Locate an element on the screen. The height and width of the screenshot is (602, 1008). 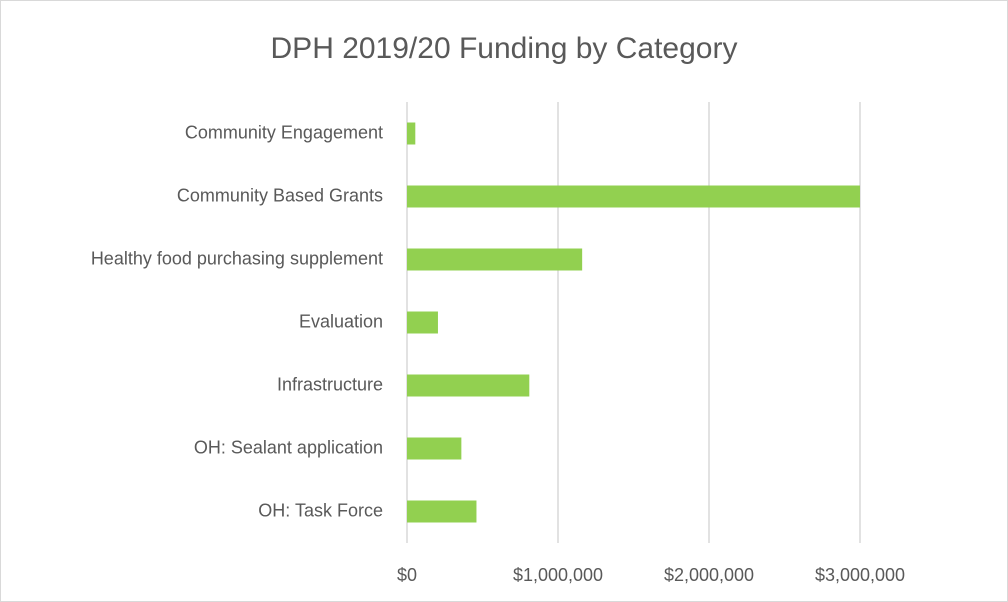
y-tick-label: Community Engagement is located at coordinates (284, 132).